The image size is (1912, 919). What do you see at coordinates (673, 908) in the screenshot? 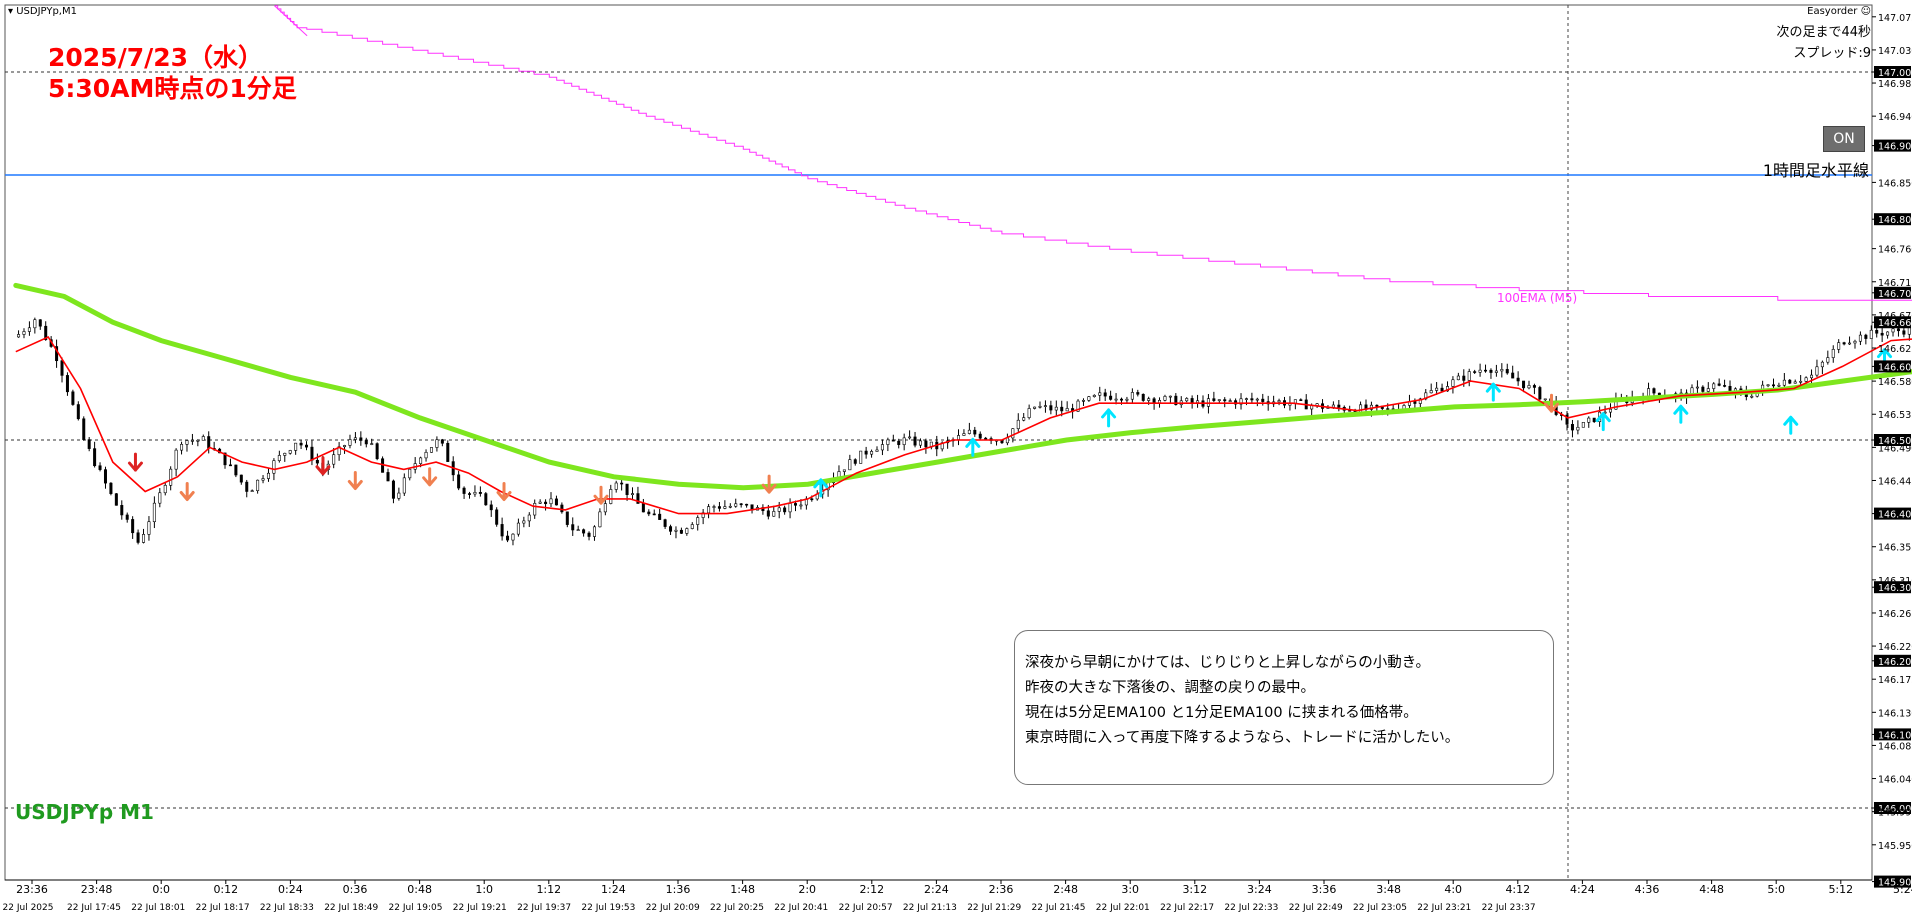
I see `x-date-label: 22 Jul 20:09` at bounding box center [673, 908].